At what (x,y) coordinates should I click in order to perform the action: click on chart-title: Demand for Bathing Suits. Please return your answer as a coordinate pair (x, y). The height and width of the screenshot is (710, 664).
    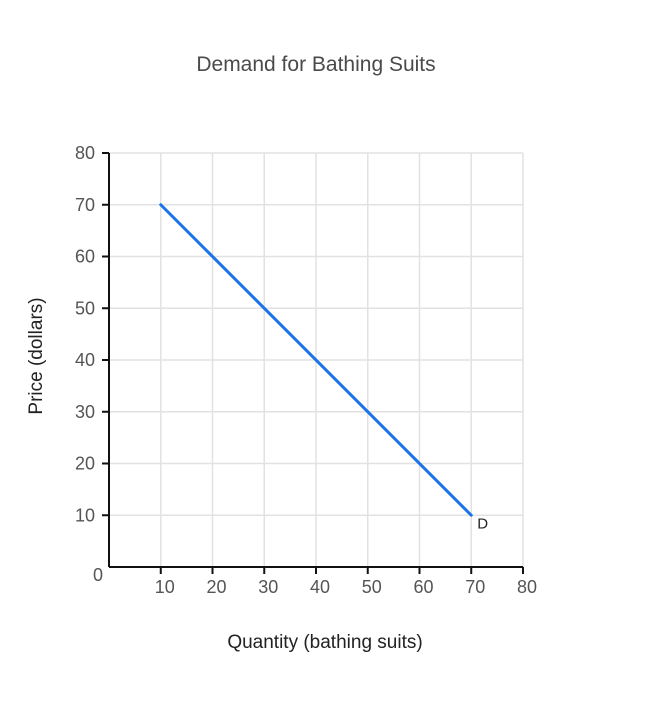
    Looking at the image, I should click on (315, 64).